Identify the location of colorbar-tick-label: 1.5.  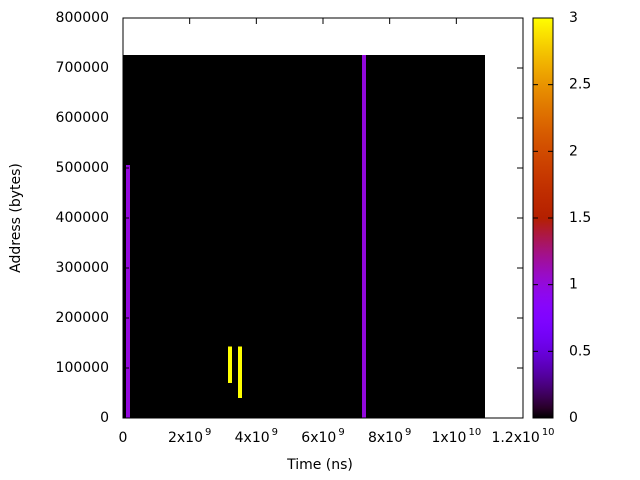
(580, 218).